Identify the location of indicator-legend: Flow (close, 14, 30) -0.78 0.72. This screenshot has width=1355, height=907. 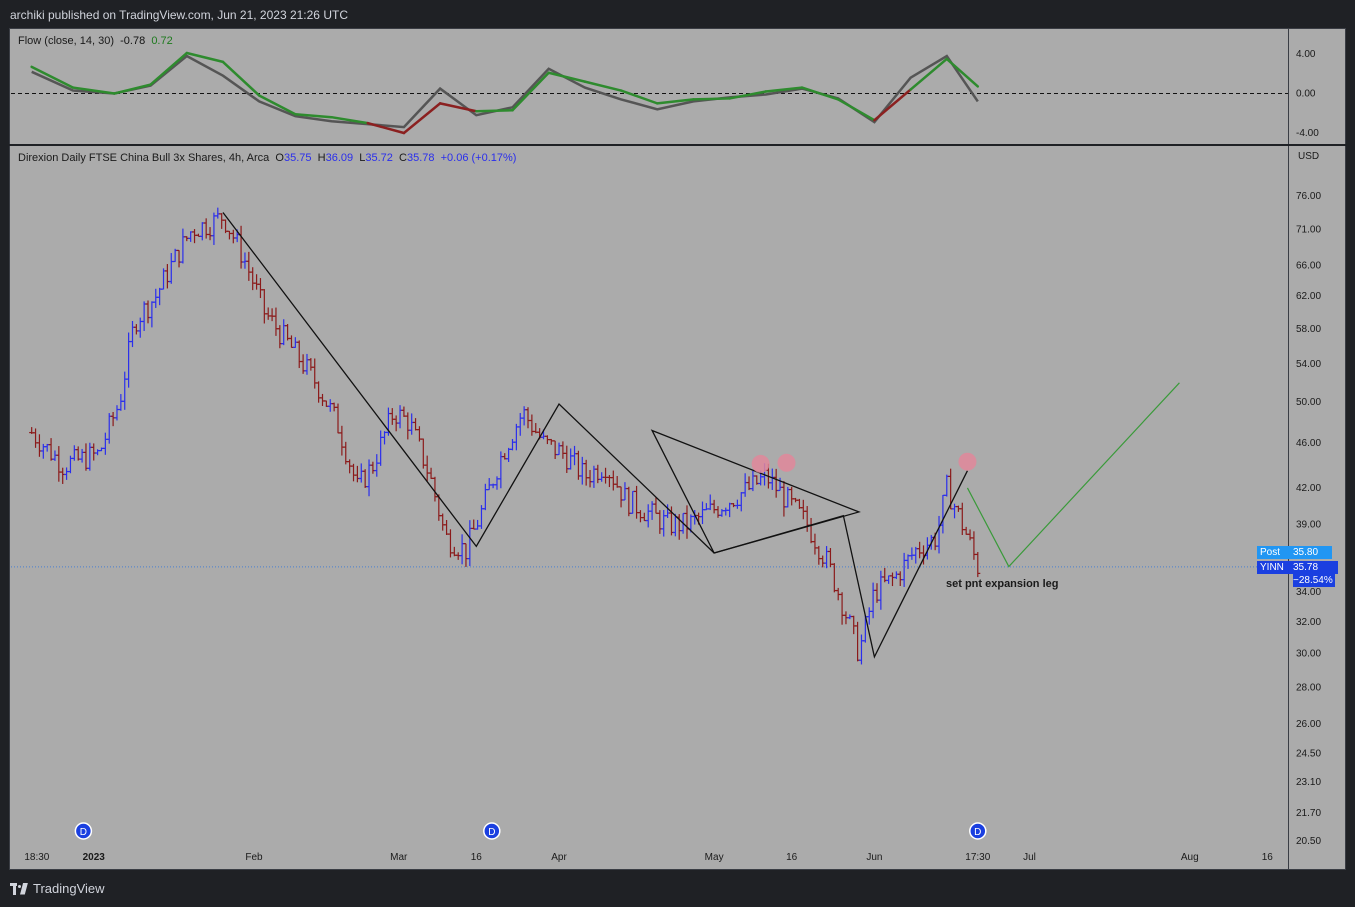
(95, 41).